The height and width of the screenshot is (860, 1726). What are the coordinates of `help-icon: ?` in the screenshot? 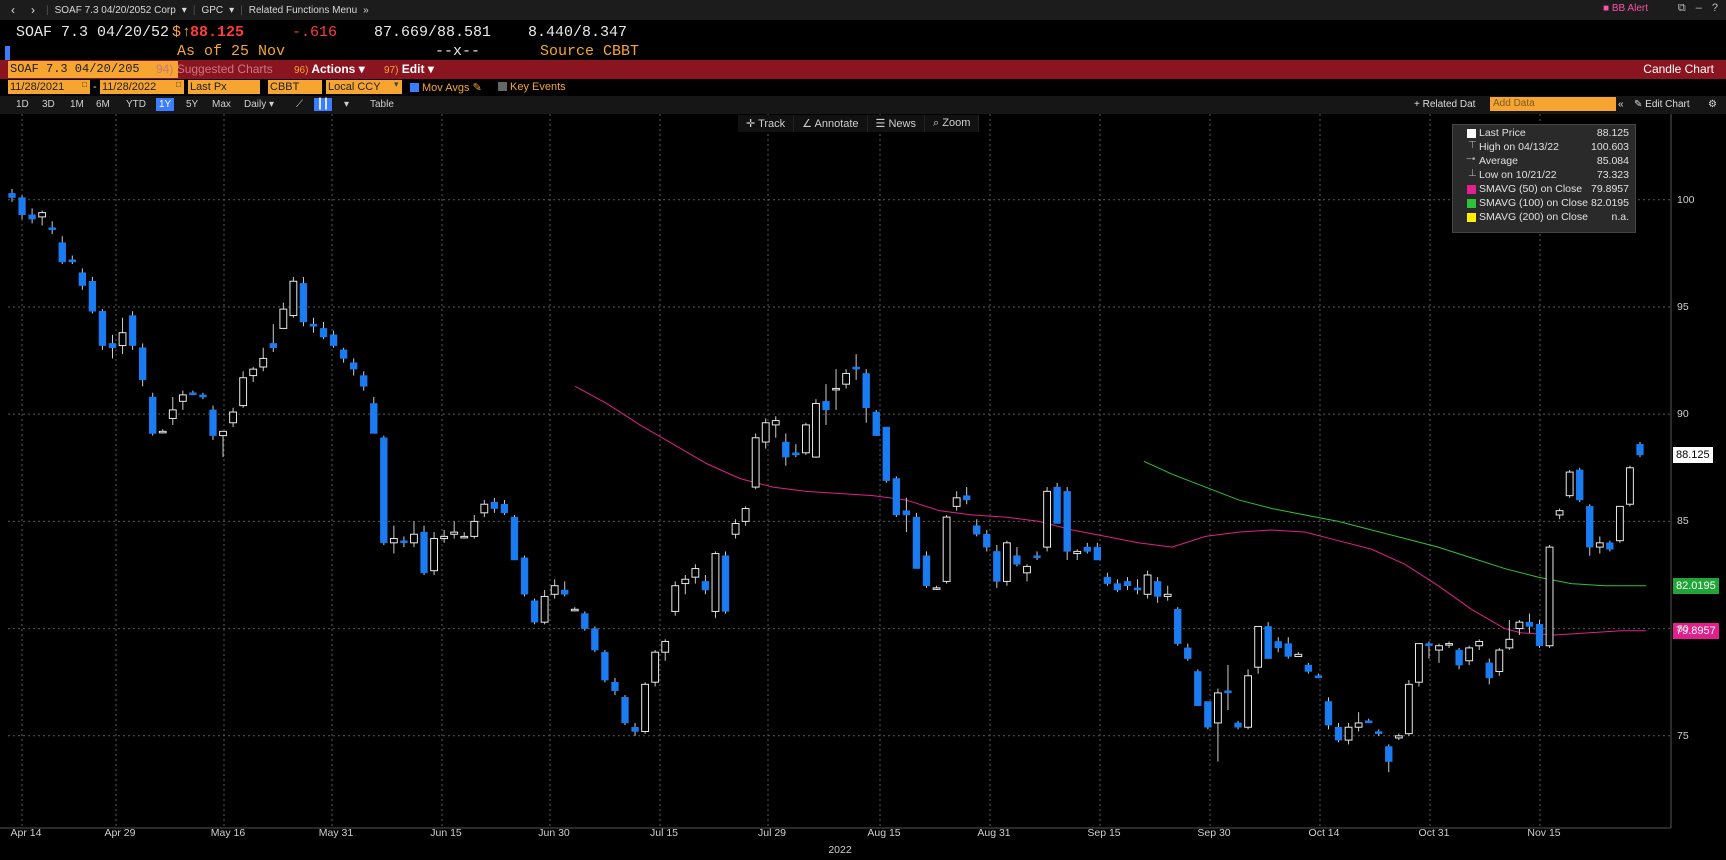 It's located at (1714, 8).